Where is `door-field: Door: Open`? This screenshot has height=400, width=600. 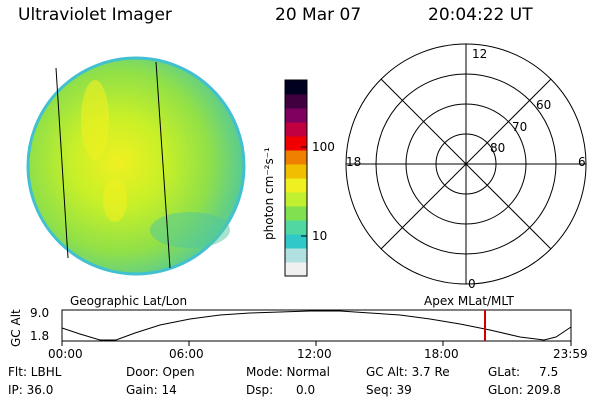 door-field: Door: Open is located at coordinates (160, 372).